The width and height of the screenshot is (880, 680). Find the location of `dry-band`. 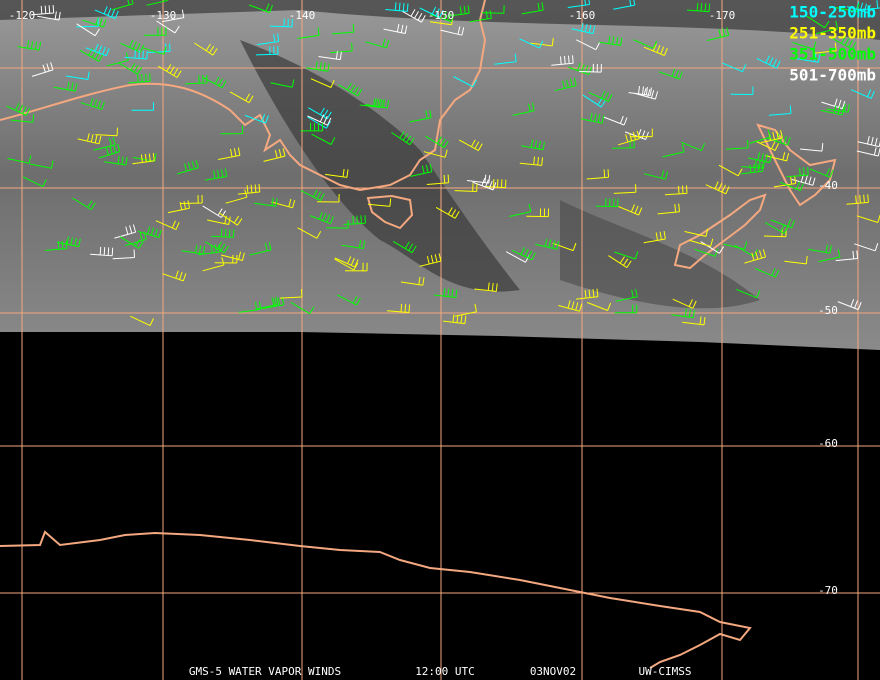

dry-band is located at coordinates (660, 254).